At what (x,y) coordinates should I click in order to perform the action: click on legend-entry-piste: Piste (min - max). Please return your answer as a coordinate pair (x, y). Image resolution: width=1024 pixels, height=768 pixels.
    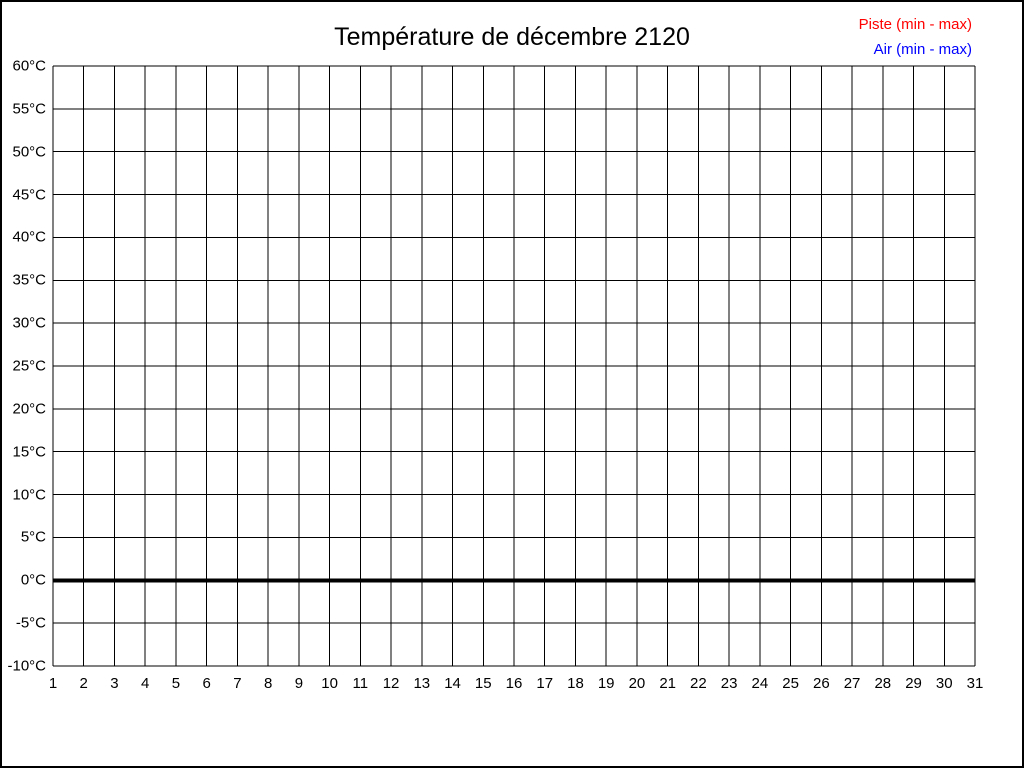
    Looking at the image, I should click on (915, 24).